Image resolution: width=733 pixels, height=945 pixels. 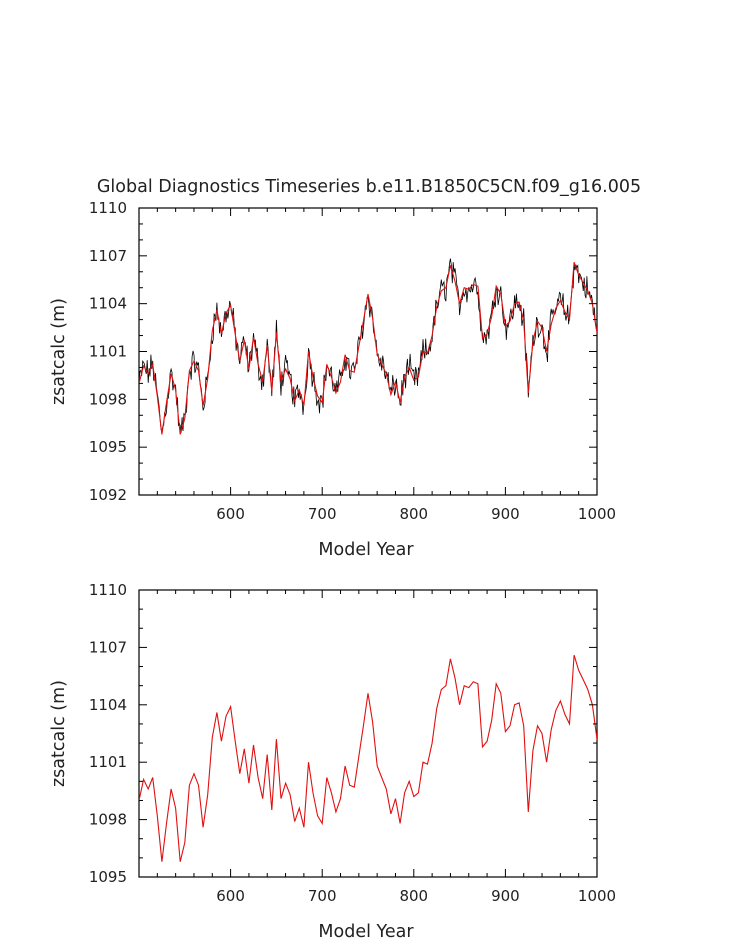 What do you see at coordinates (108, 495) in the screenshot?
I see `y-tick-label: 1092` at bounding box center [108, 495].